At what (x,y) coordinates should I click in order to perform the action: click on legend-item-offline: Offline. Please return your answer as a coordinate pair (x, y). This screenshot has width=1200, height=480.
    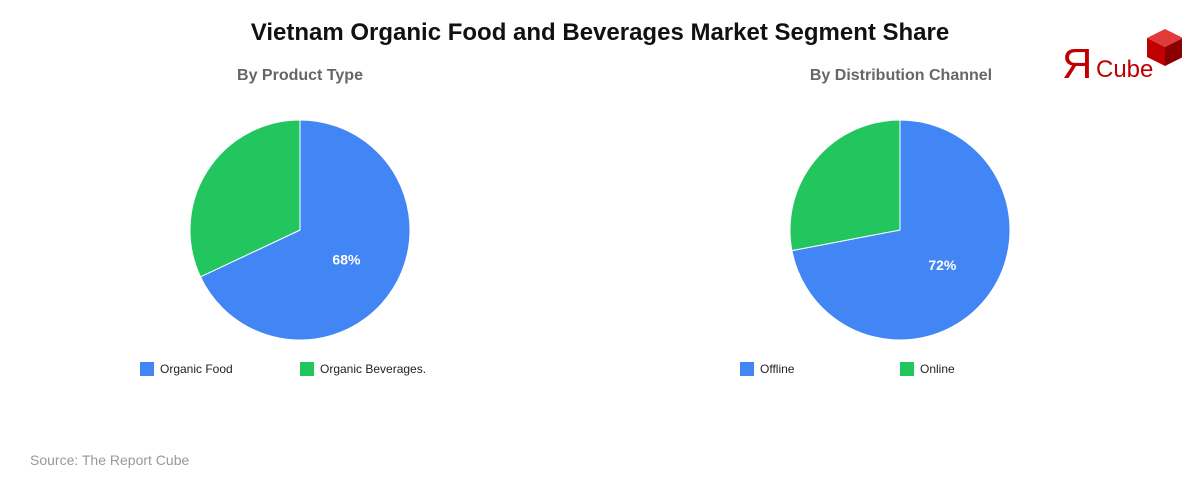
    Looking at the image, I should click on (767, 369).